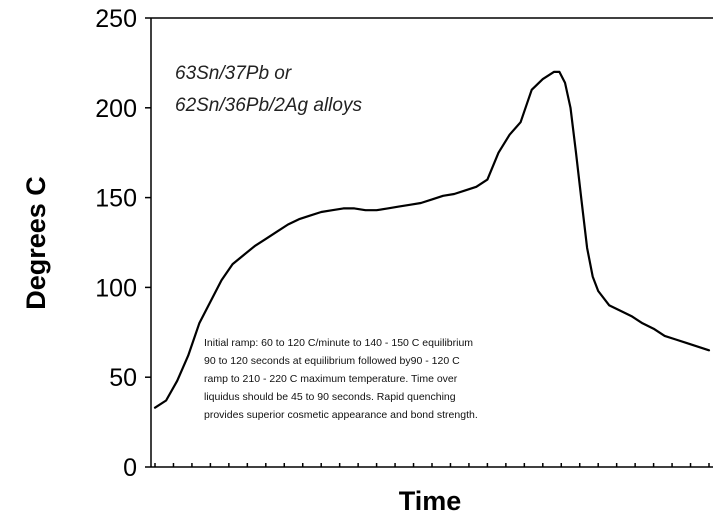  I want to click on y-tick-label: 200, so click(116, 109).